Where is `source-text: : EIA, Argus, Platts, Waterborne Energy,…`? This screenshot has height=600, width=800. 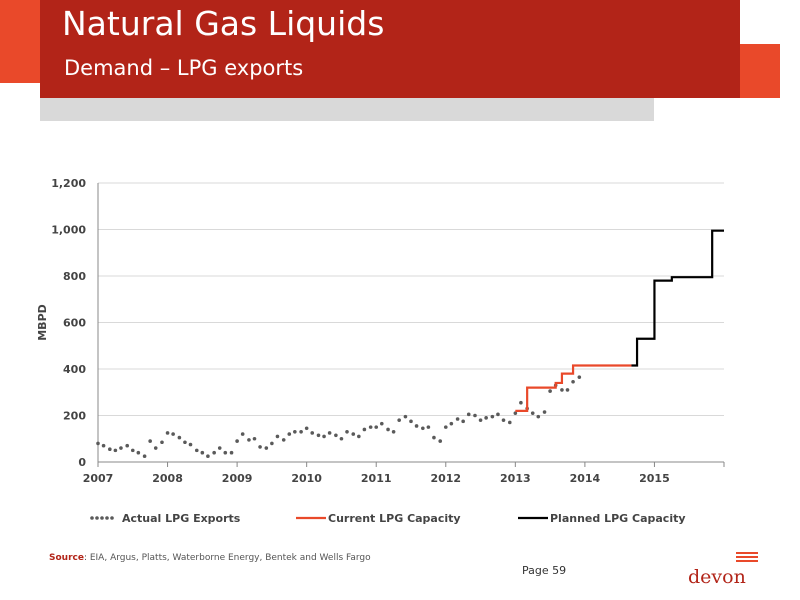 source-text: : EIA, Argus, Platts, Waterborne Energy,… is located at coordinates (227, 558).